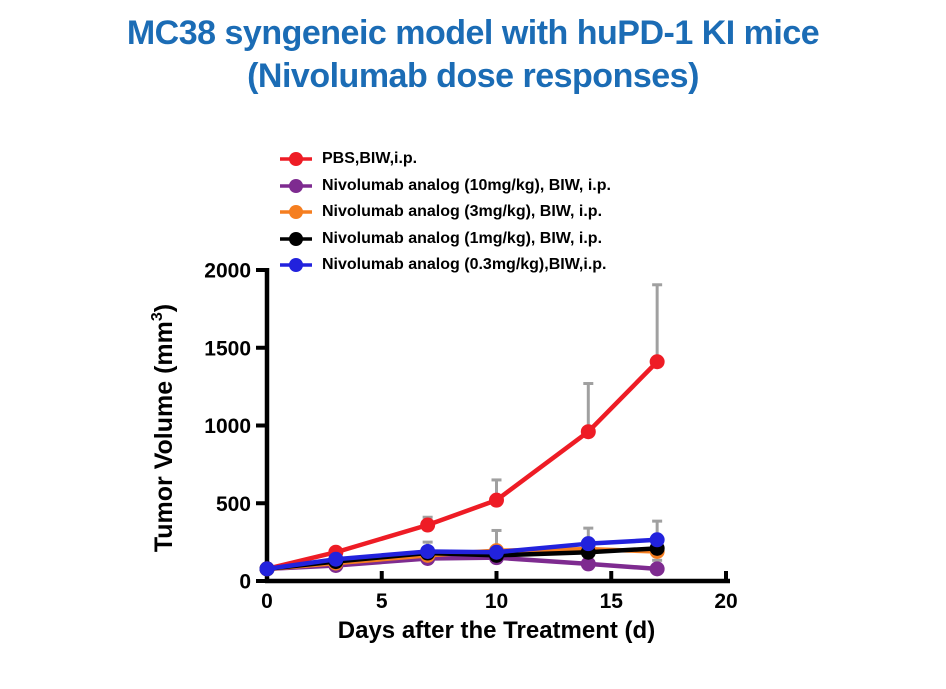 This screenshot has height=689, width=946. Describe the element at coordinates (227, 271) in the screenshot. I see `y-tick-label: 2000` at that location.